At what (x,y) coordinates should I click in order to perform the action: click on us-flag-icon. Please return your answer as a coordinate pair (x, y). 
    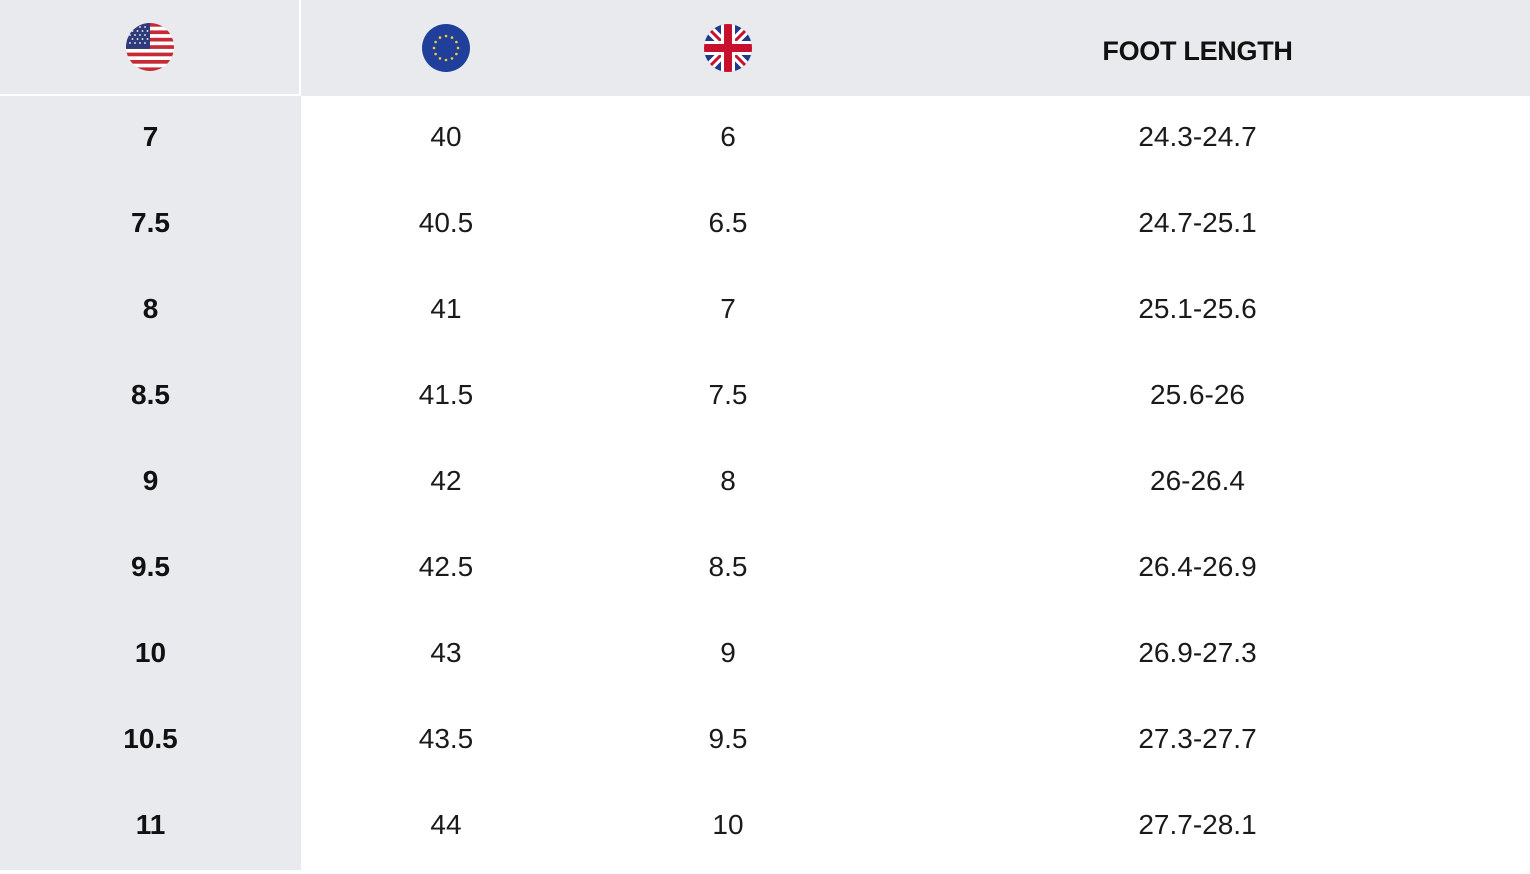
    Looking at the image, I should click on (150, 47).